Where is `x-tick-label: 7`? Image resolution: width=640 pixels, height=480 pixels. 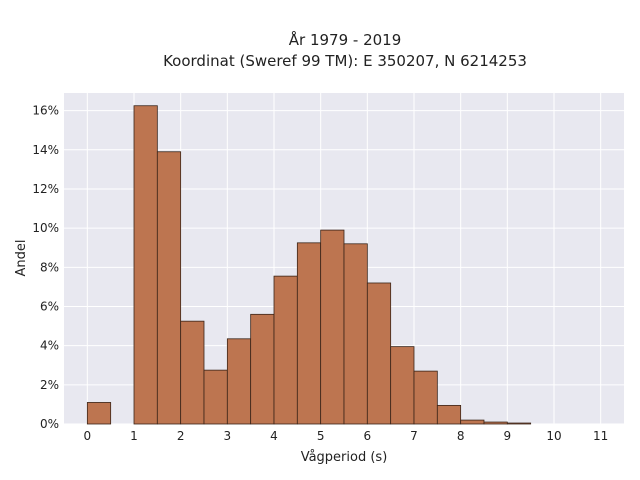 x-tick-label: 7 is located at coordinates (414, 436).